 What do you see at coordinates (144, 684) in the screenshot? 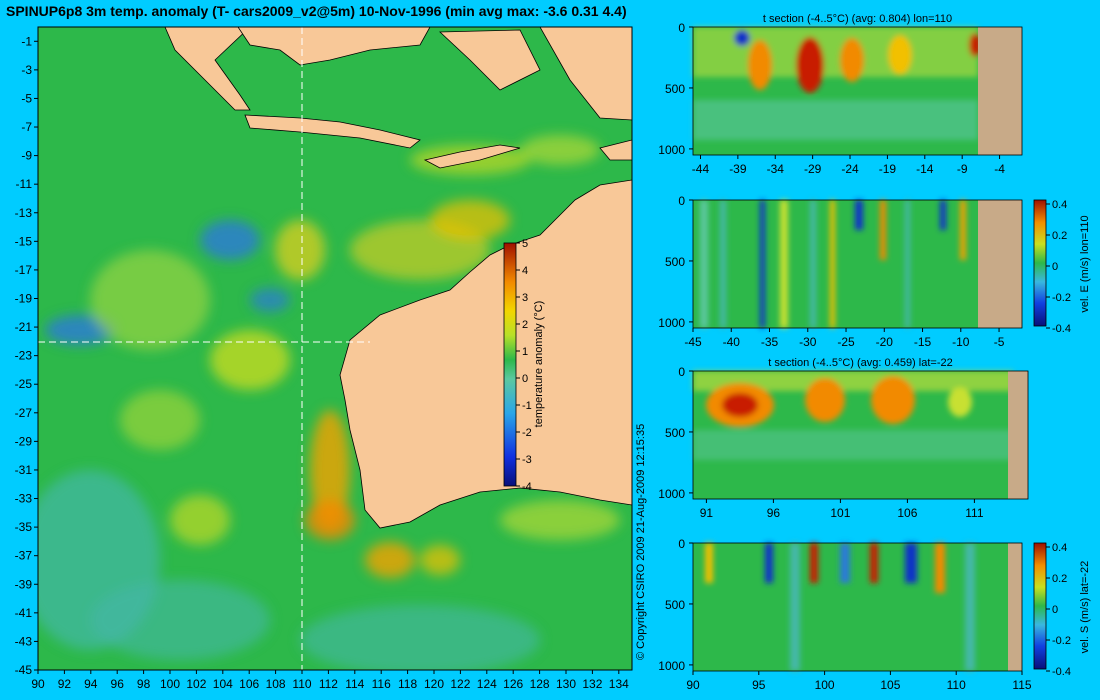
I see `map-x-tick-label: 98` at bounding box center [144, 684].